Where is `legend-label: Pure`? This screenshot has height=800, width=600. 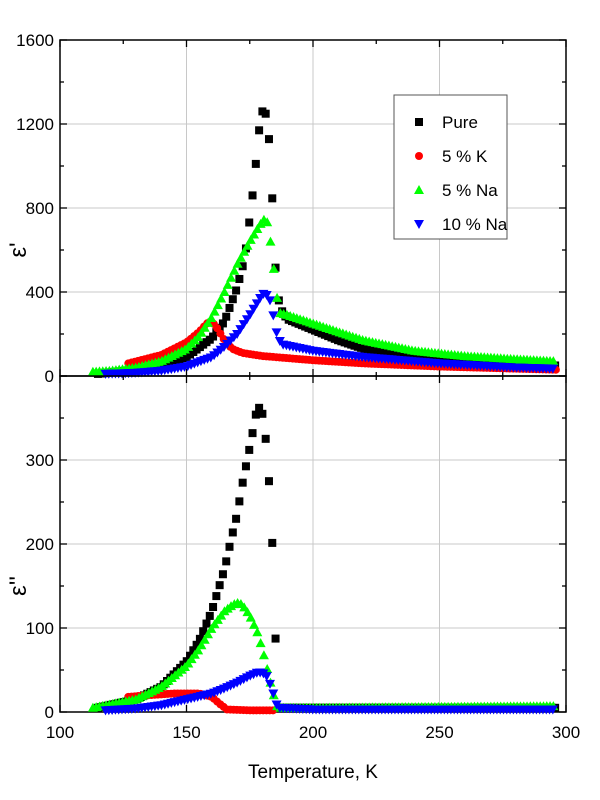 legend-label: Pure is located at coordinates (460, 122).